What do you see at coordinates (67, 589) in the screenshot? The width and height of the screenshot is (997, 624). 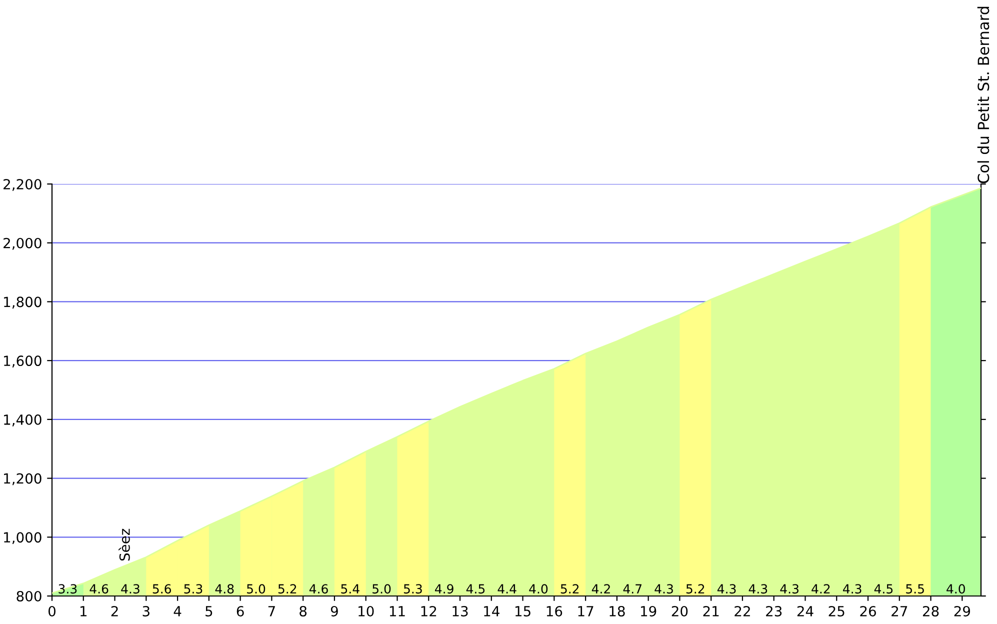 I see `annotation: 3.3` at bounding box center [67, 589].